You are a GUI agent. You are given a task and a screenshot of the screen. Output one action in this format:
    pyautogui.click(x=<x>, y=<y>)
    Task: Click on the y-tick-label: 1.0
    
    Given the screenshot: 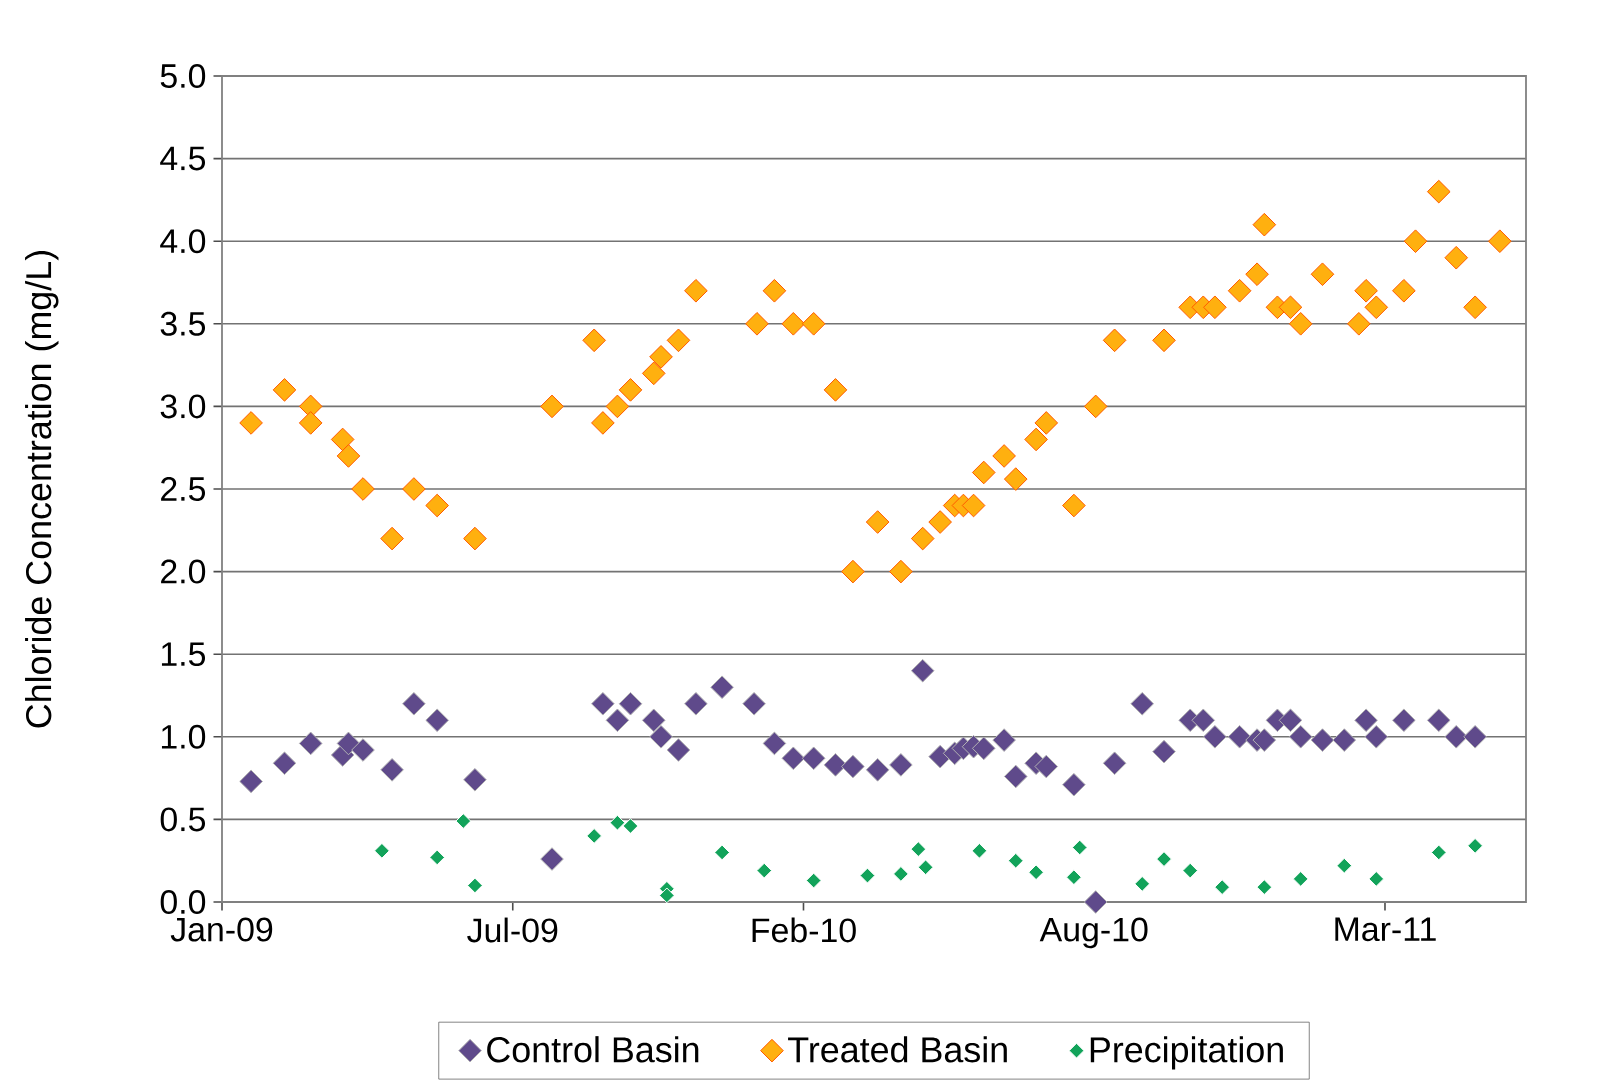 What is the action you would take?
    pyautogui.click(x=183, y=736)
    